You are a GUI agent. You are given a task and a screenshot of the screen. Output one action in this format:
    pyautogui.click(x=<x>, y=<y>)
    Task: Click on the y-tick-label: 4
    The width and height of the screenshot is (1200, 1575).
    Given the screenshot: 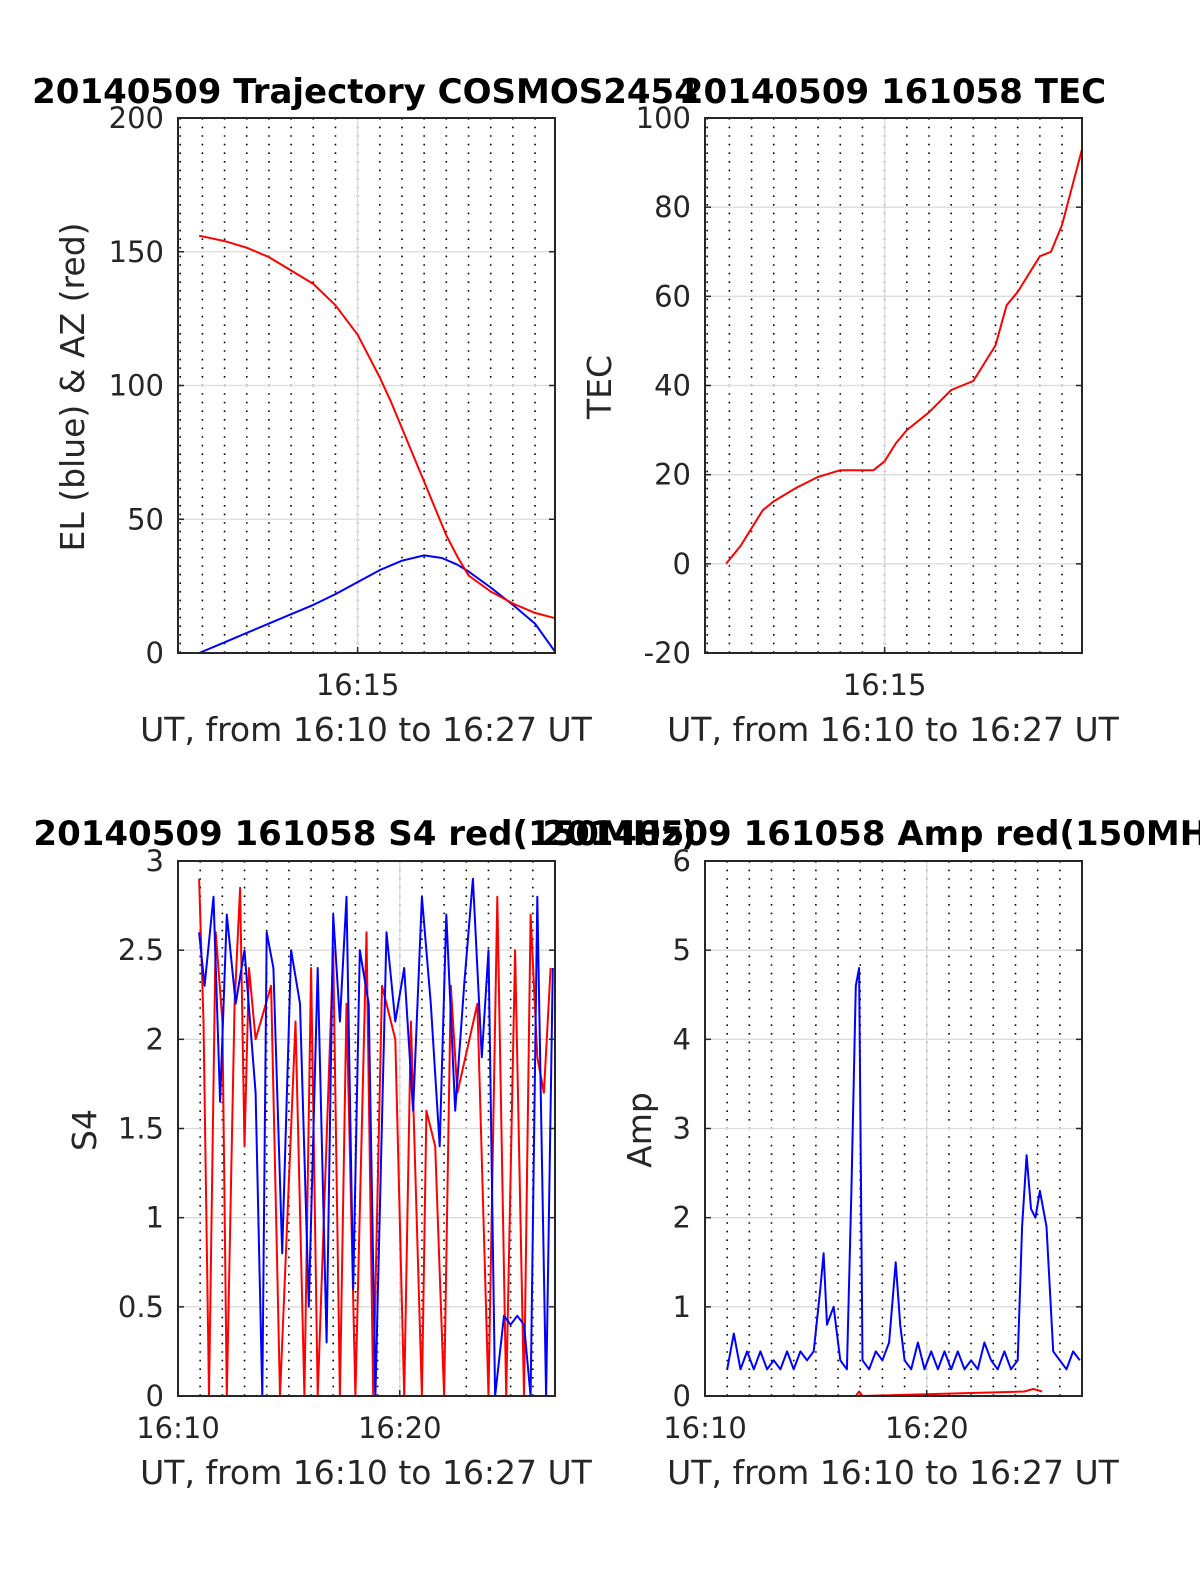 What is the action you would take?
    pyautogui.click(x=682, y=1039)
    